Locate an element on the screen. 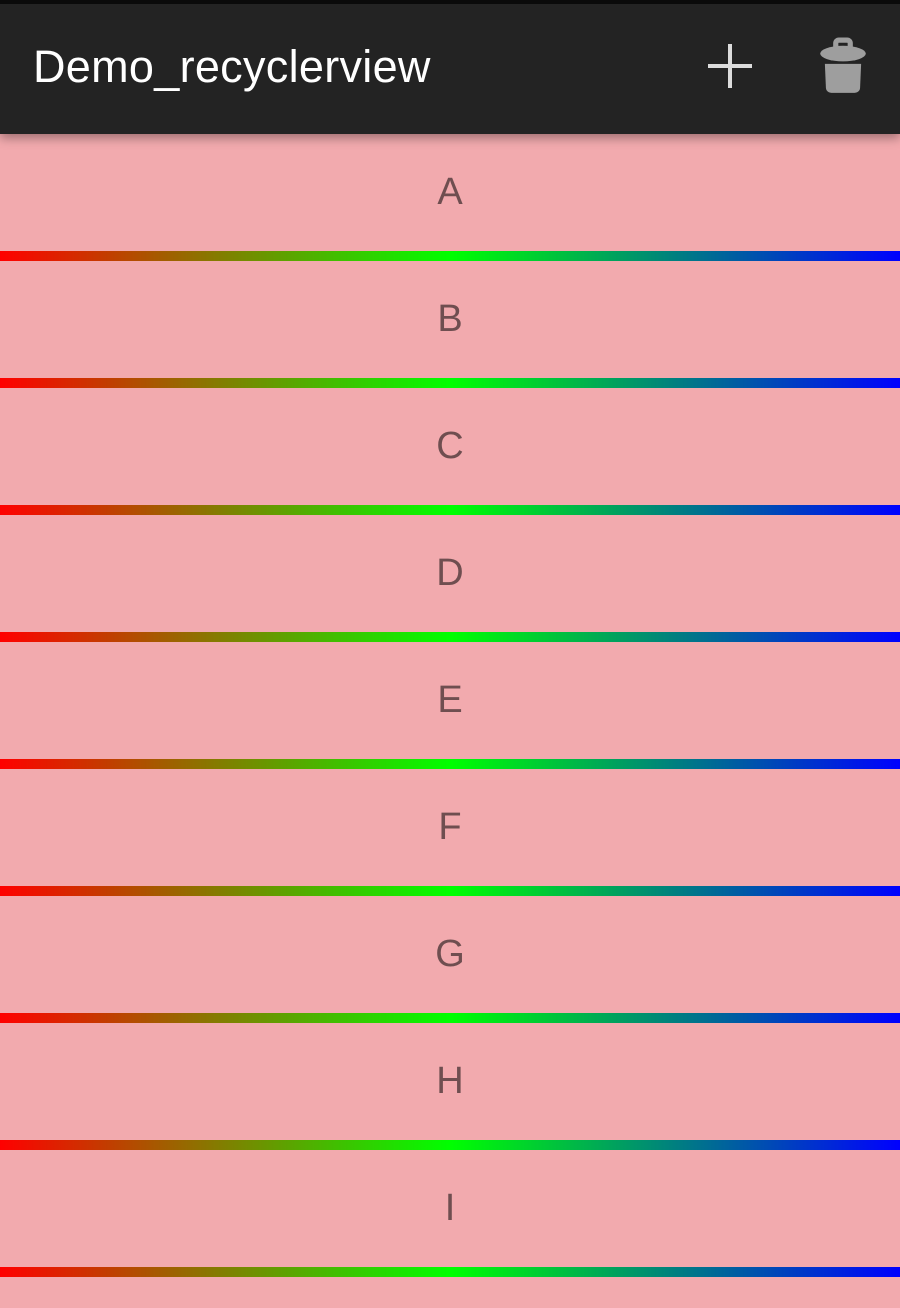 The width and height of the screenshot is (900, 1308). plus-icon is located at coordinates (730, 67).